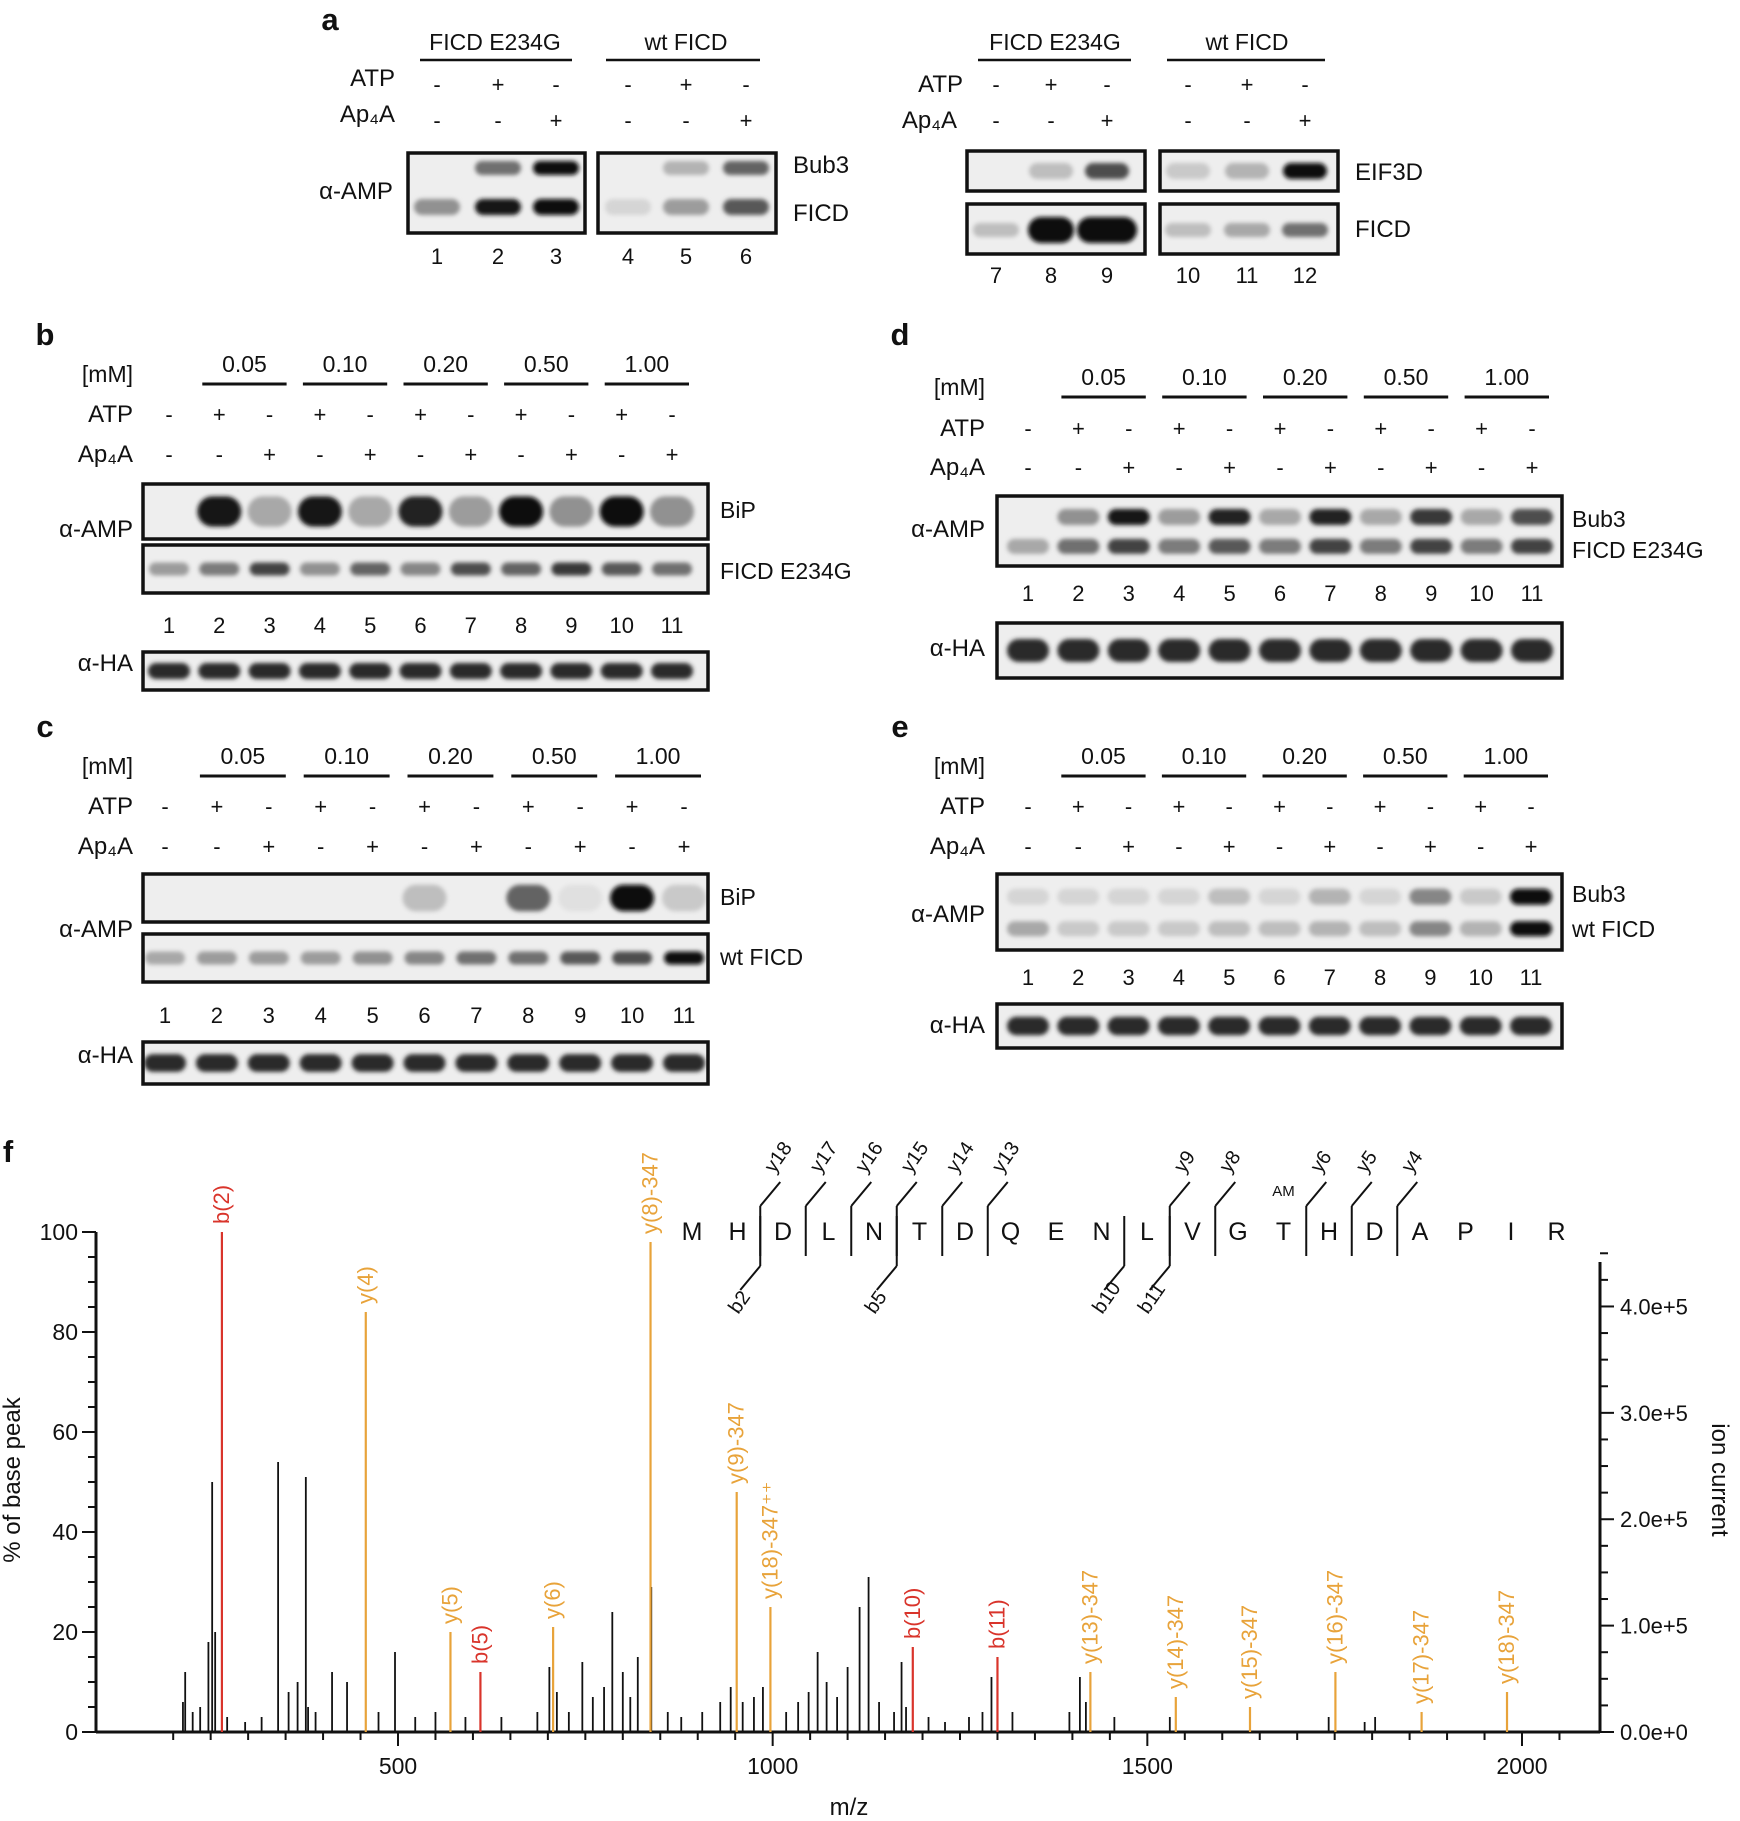 The height and width of the screenshot is (1821, 1740). What do you see at coordinates (96, 529) in the screenshot?
I see `blot-label-alpha-amp: α-AMP` at bounding box center [96, 529].